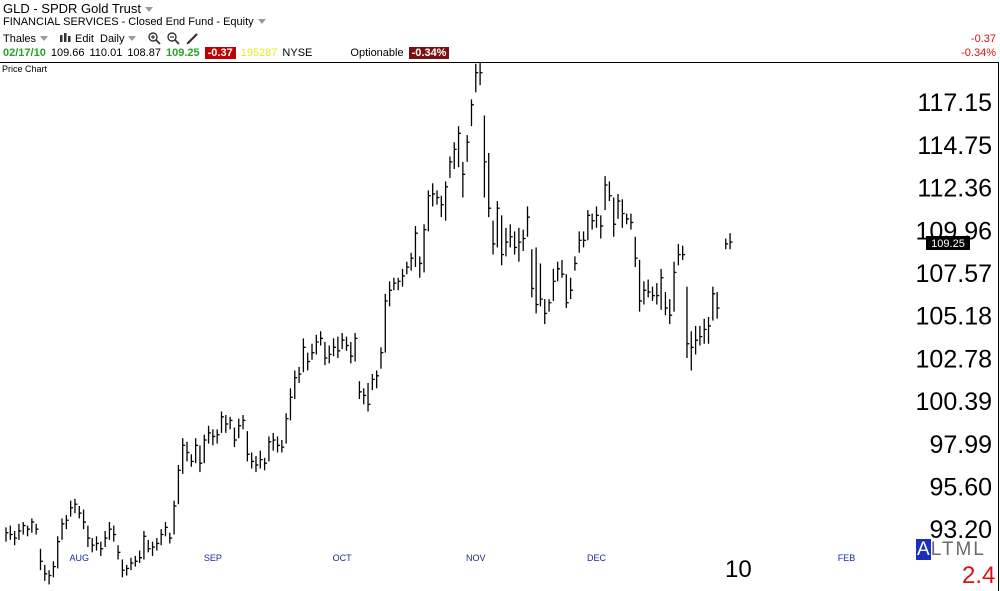 The width and height of the screenshot is (1000, 591). Describe the element at coordinates (597, 558) in the screenshot. I see `x-month-label: DEC` at that location.